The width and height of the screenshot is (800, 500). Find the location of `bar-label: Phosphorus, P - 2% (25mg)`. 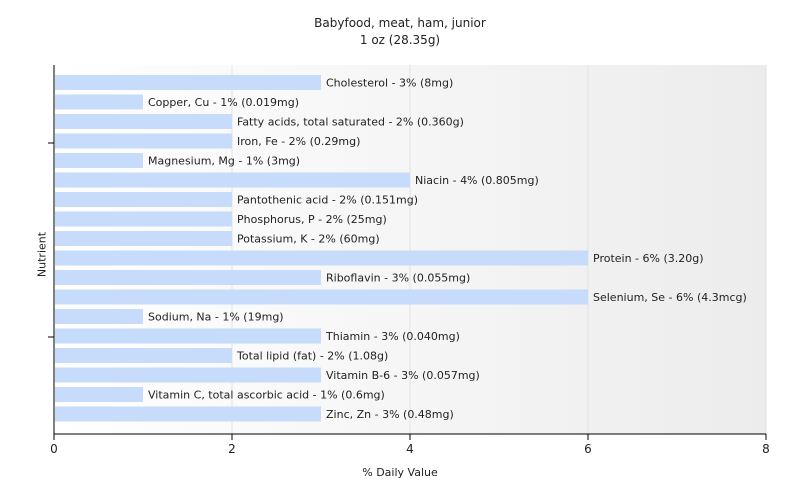

bar-label: Phosphorus, P - 2% (25mg) is located at coordinates (312, 219).